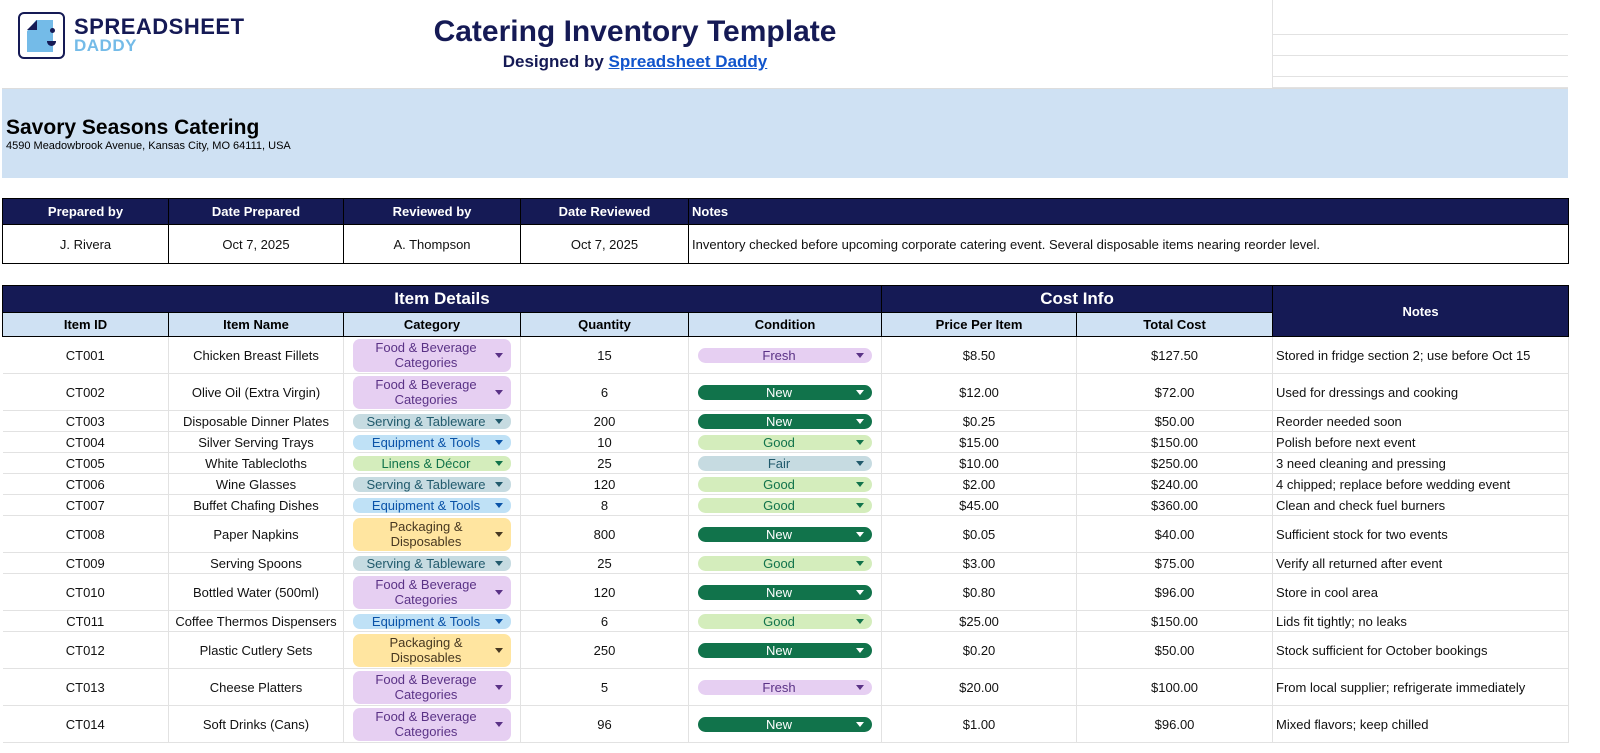 The width and height of the screenshot is (1600, 753). Describe the element at coordinates (85, 534) in the screenshot. I see `item-id-cell: CT008` at that location.